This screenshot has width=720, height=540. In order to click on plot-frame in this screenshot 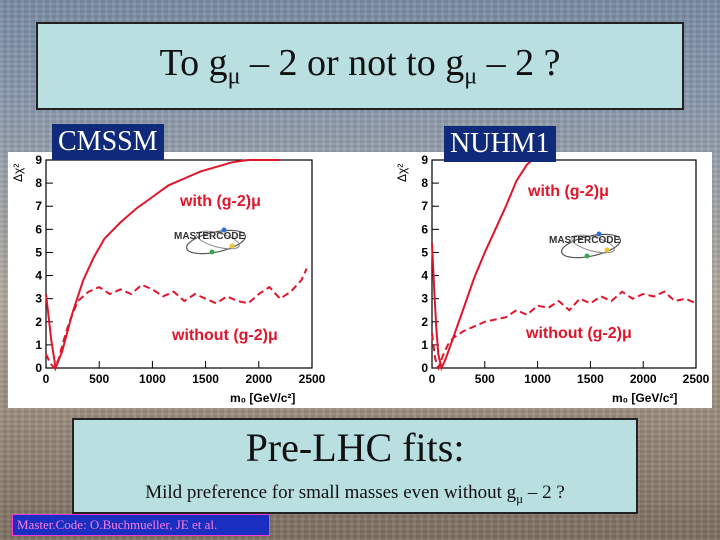, I will do `click(179, 264)`.